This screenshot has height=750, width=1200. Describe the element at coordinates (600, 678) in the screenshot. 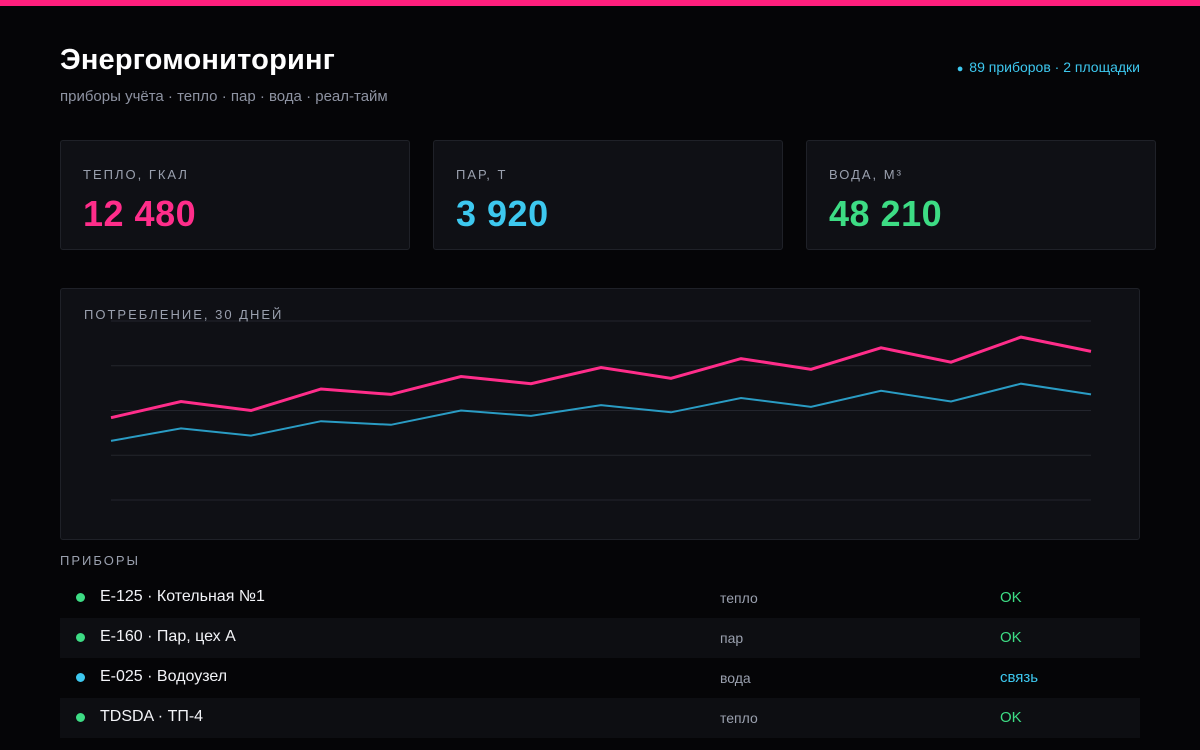

I see `device-row: E-025 · Водоузел вода связь` at that location.